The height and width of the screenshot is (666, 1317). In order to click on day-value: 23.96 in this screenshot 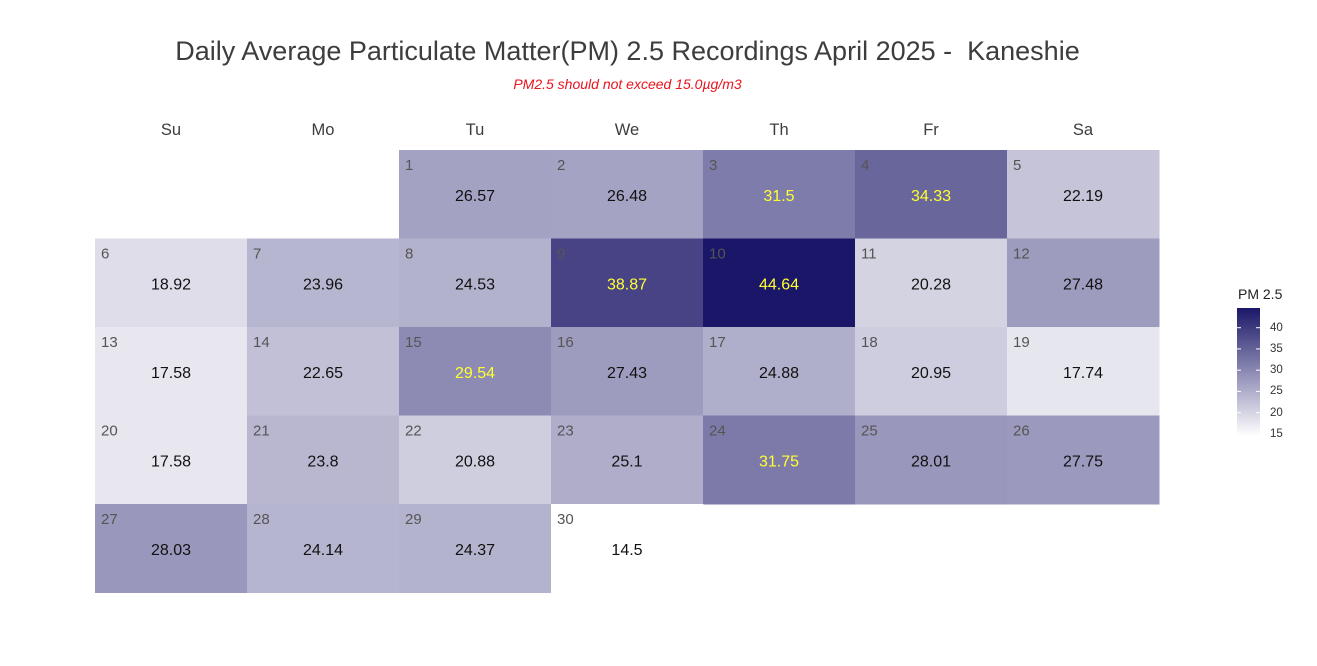, I will do `click(323, 285)`.